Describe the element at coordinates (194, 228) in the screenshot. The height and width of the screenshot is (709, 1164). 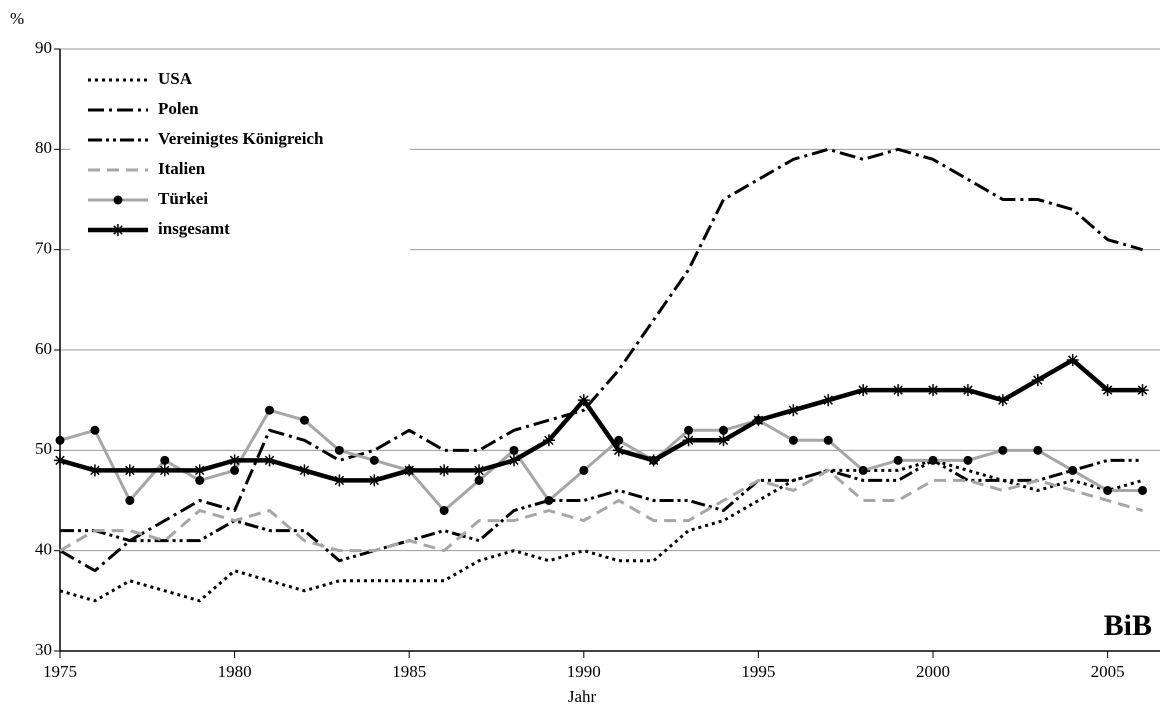
I see `legend-label: insgesamt` at that location.